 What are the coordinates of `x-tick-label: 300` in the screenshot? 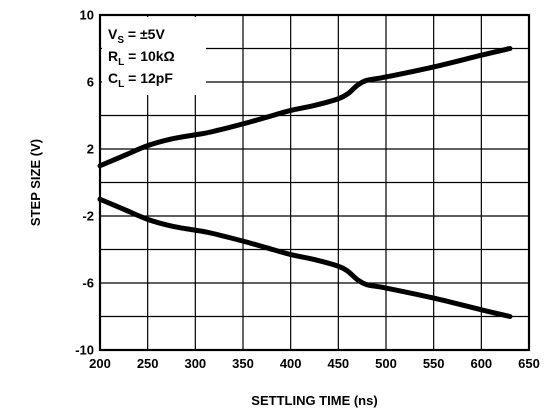 It's located at (195, 363).